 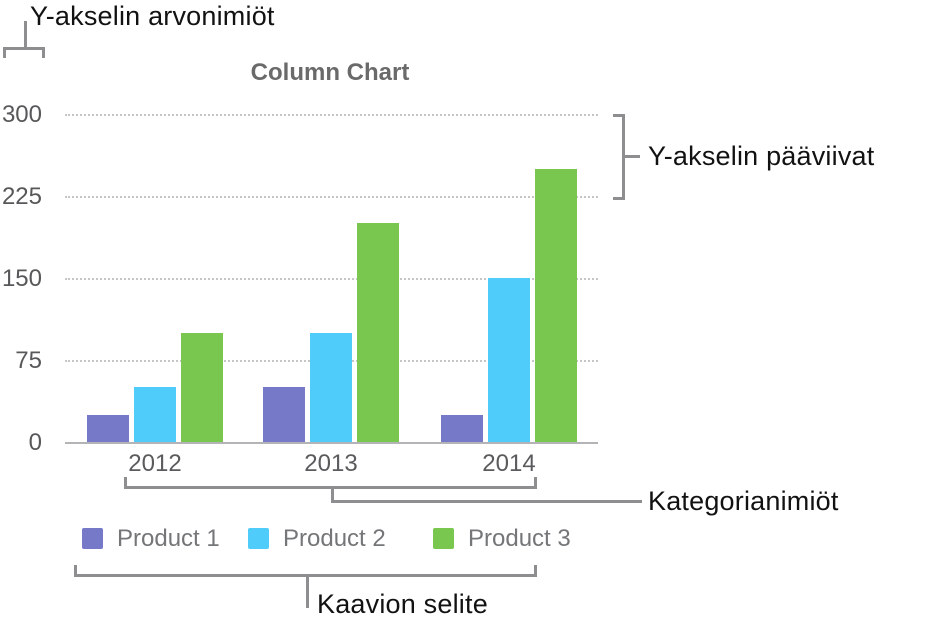 What do you see at coordinates (330, 72) in the screenshot?
I see `chart-title: Column Chart` at bounding box center [330, 72].